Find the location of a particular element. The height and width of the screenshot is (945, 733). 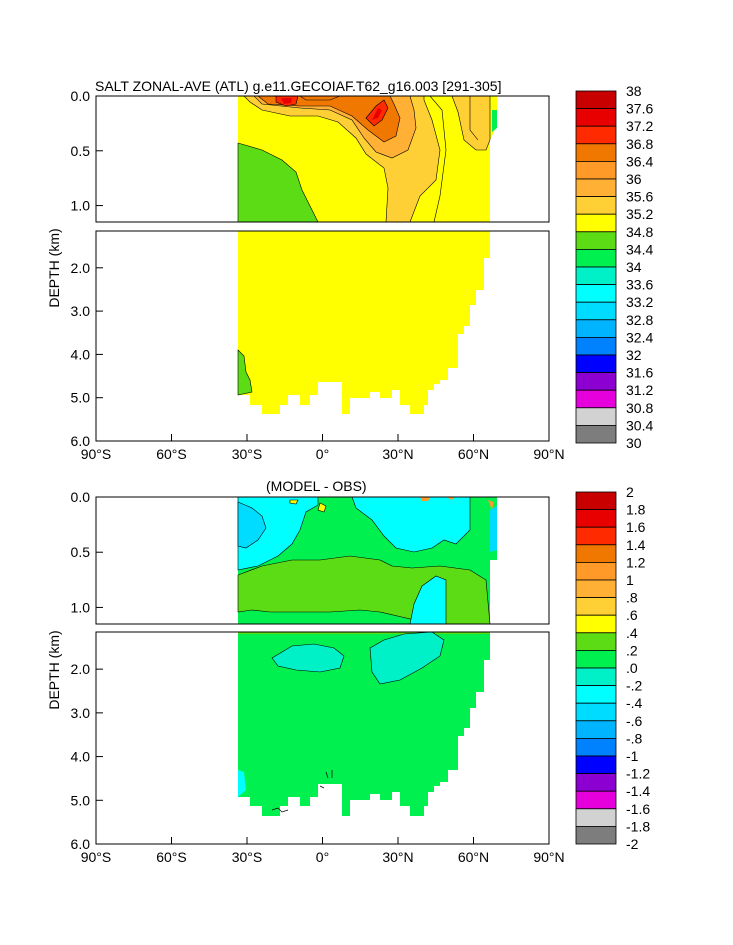

salinity-upper-field is located at coordinates (367, 159).